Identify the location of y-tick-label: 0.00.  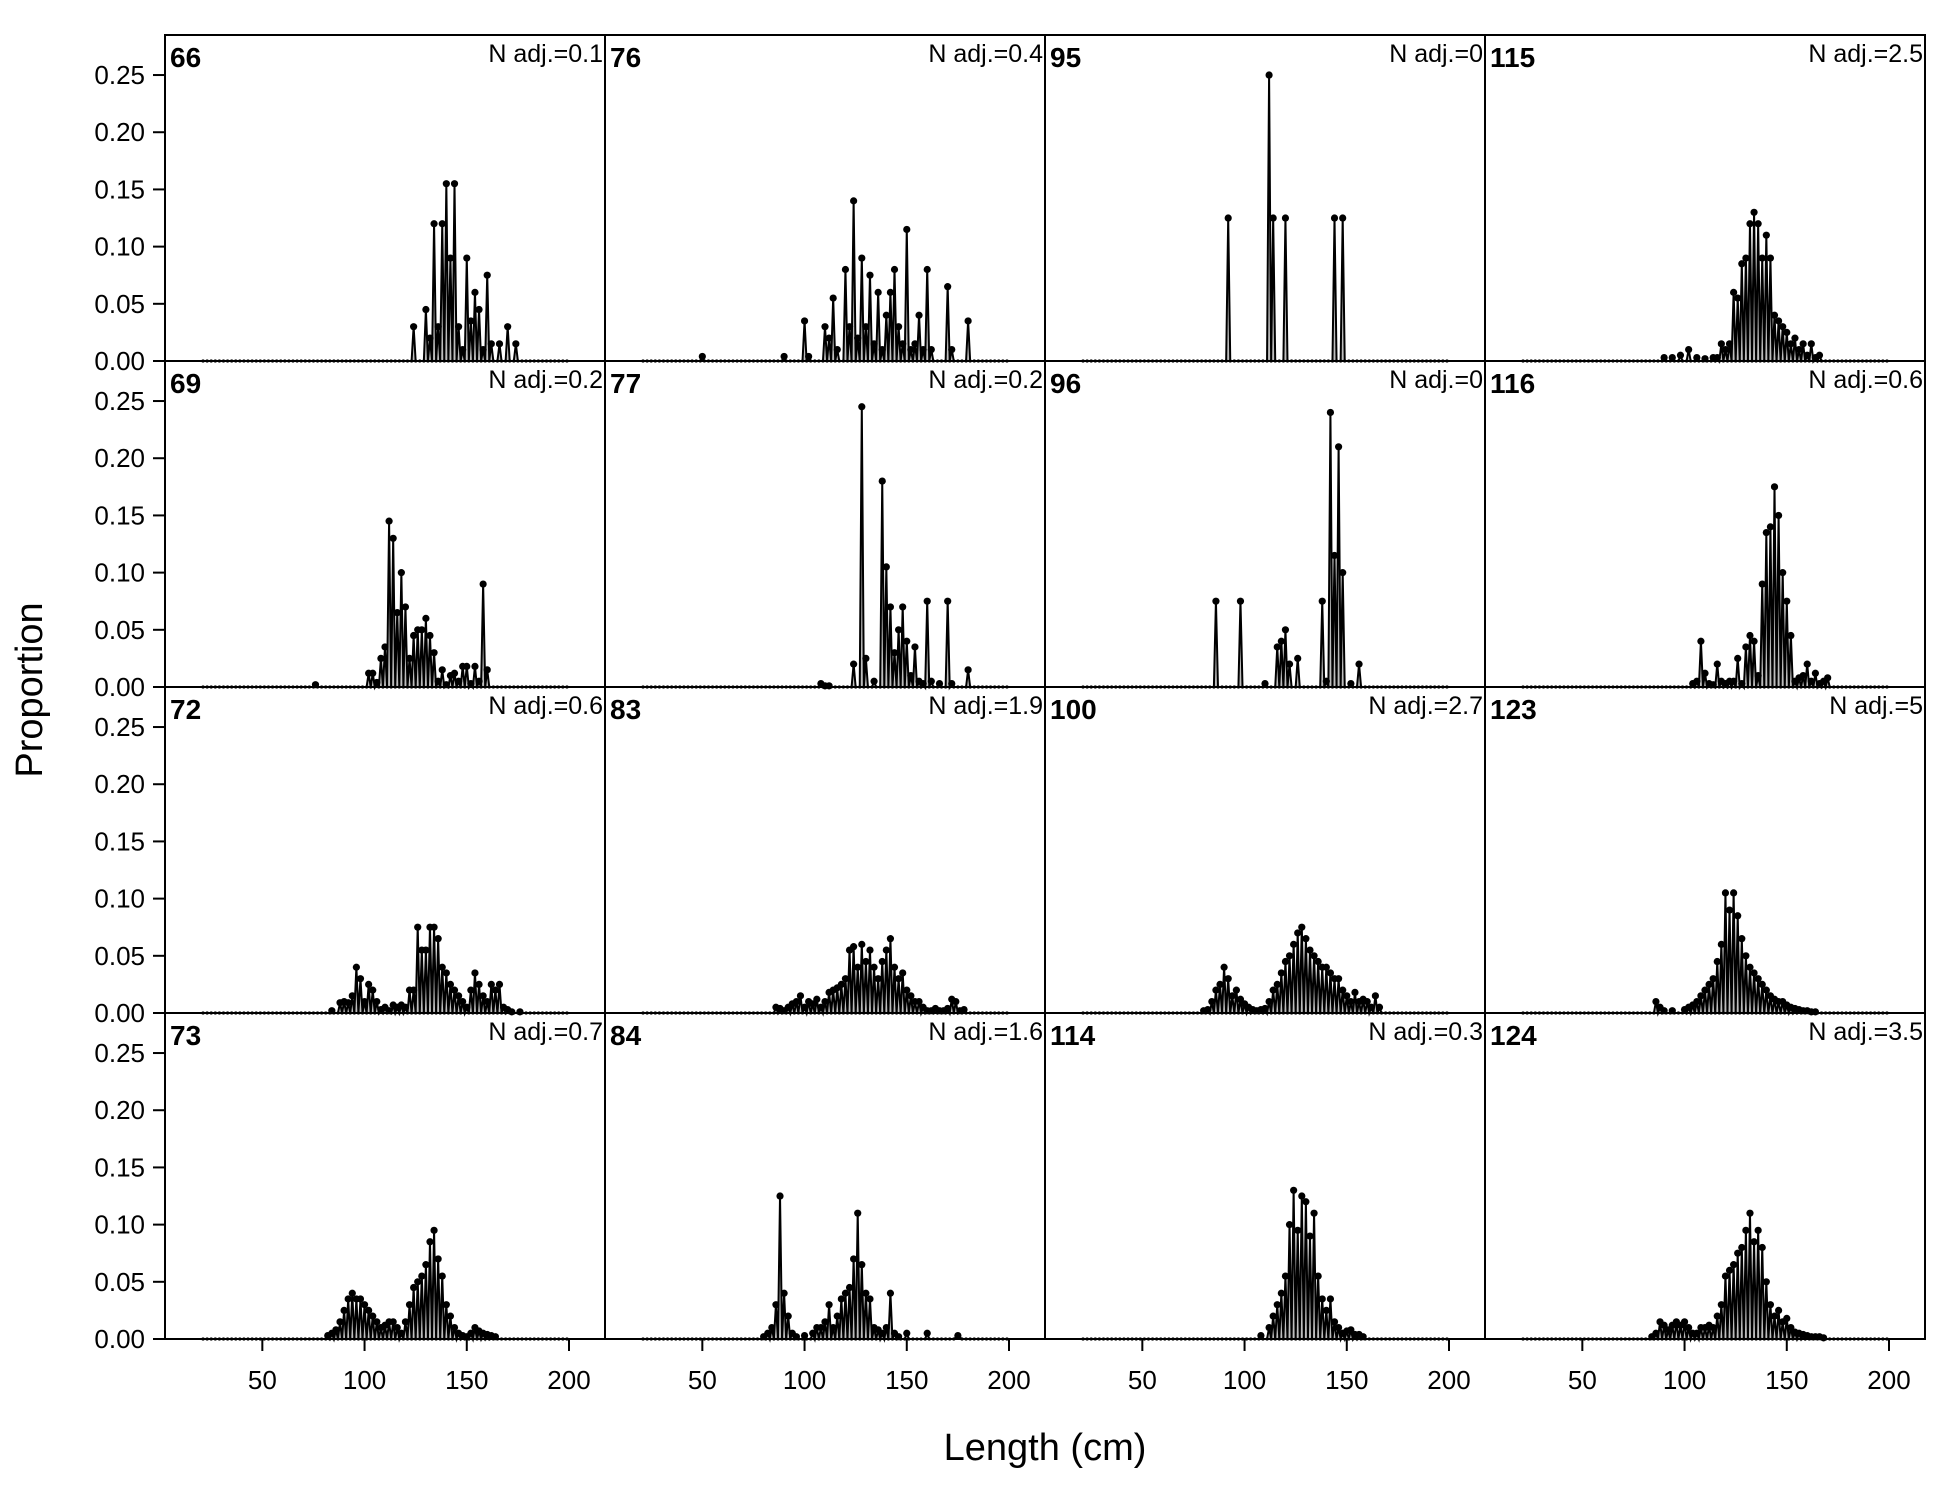
(119, 1339).